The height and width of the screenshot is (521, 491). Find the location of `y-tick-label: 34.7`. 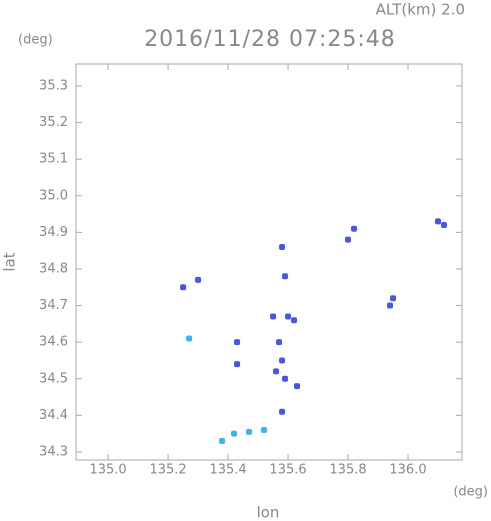

y-tick-label: 34.7 is located at coordinates (53, 305).